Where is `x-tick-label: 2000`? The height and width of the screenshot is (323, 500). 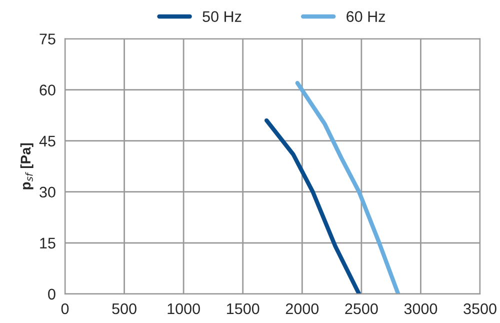
x-tick-label: 2000 is located at coordinates (302, 308).